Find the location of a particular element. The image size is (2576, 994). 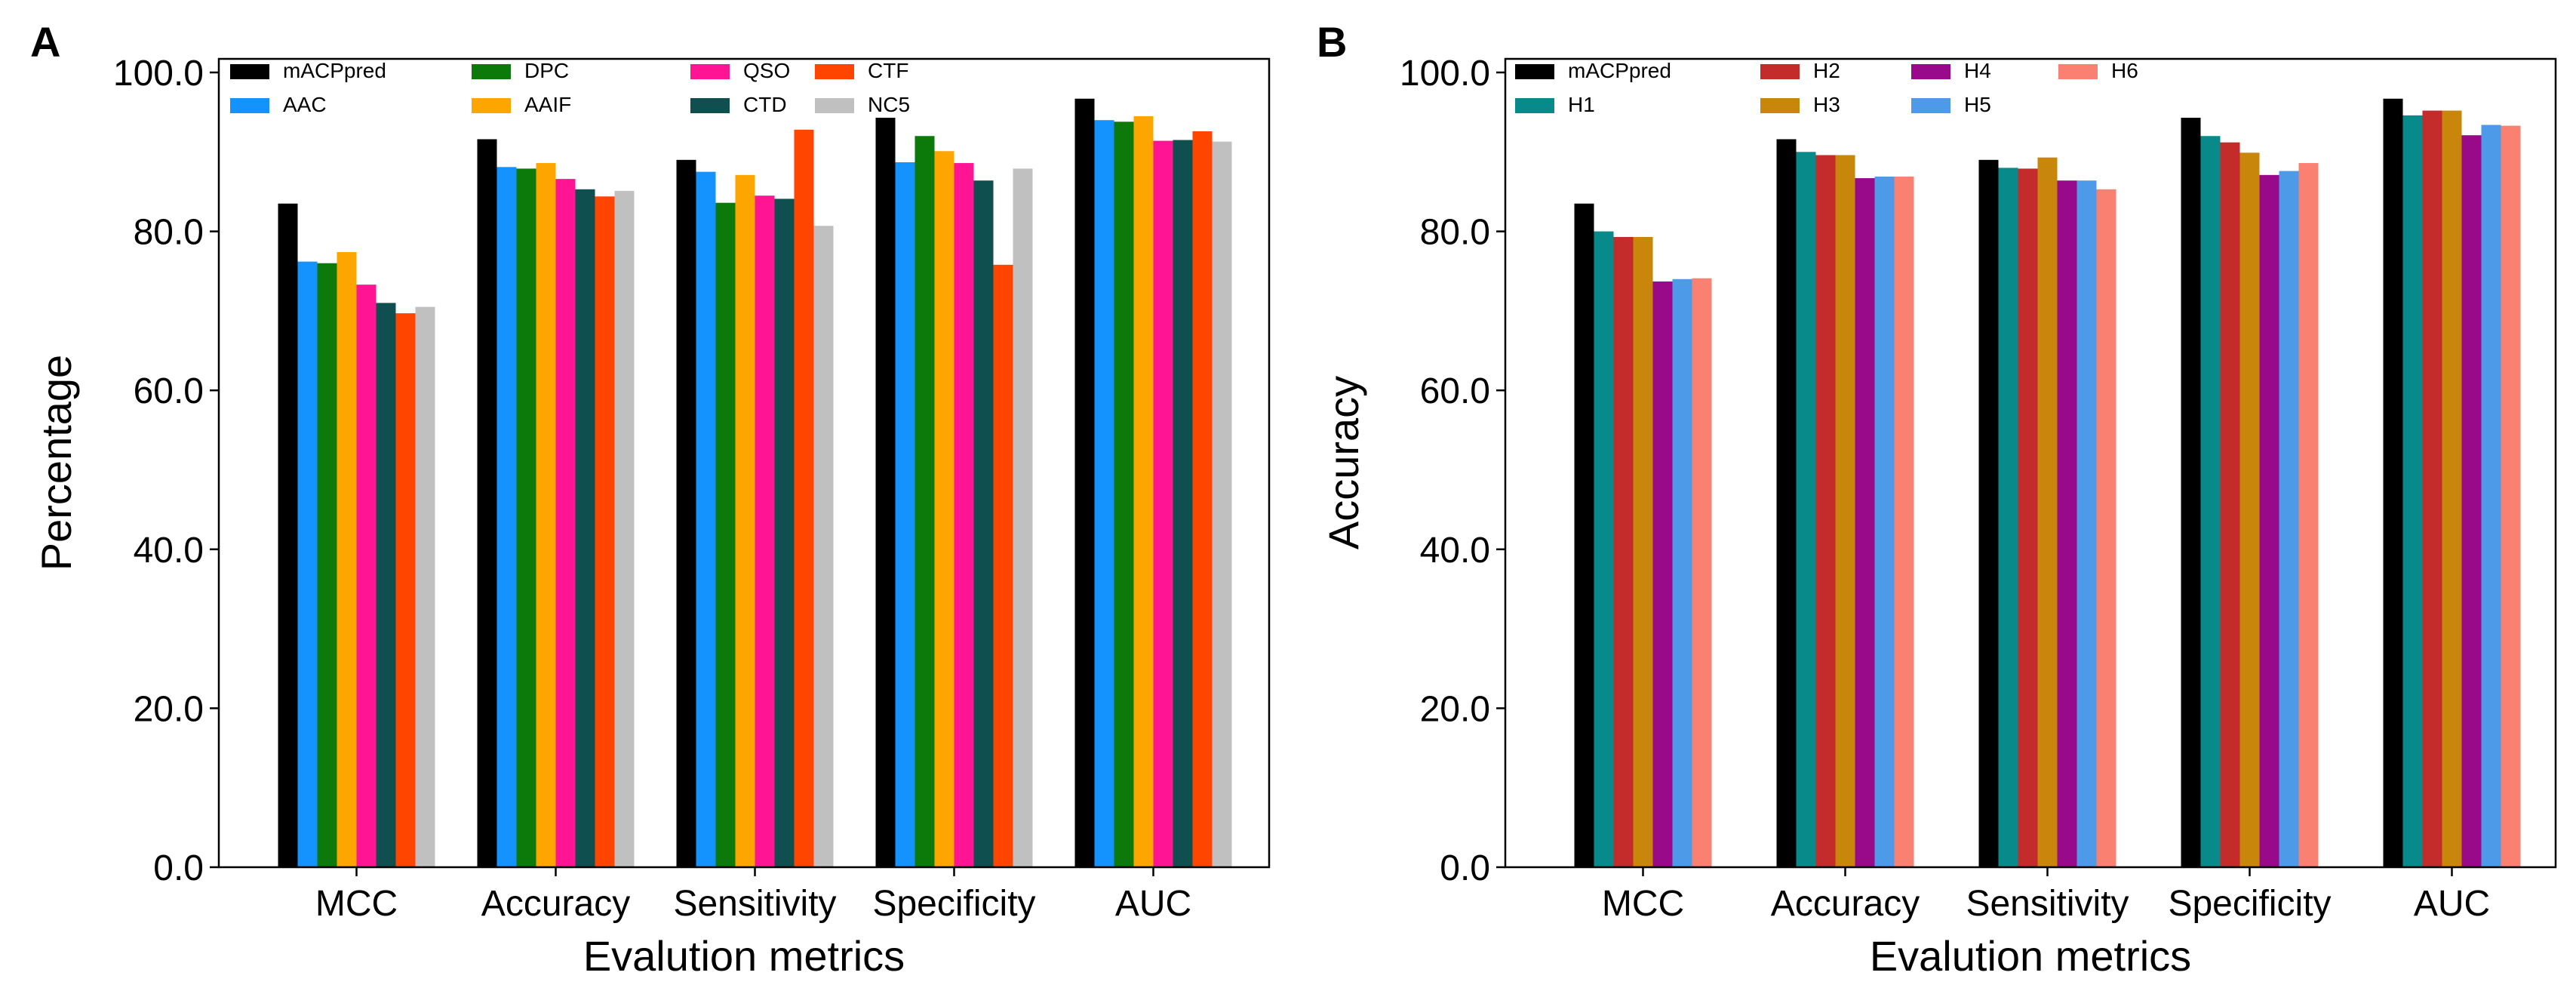

bar-h4-specificity is located at coordinates (2269, 520).